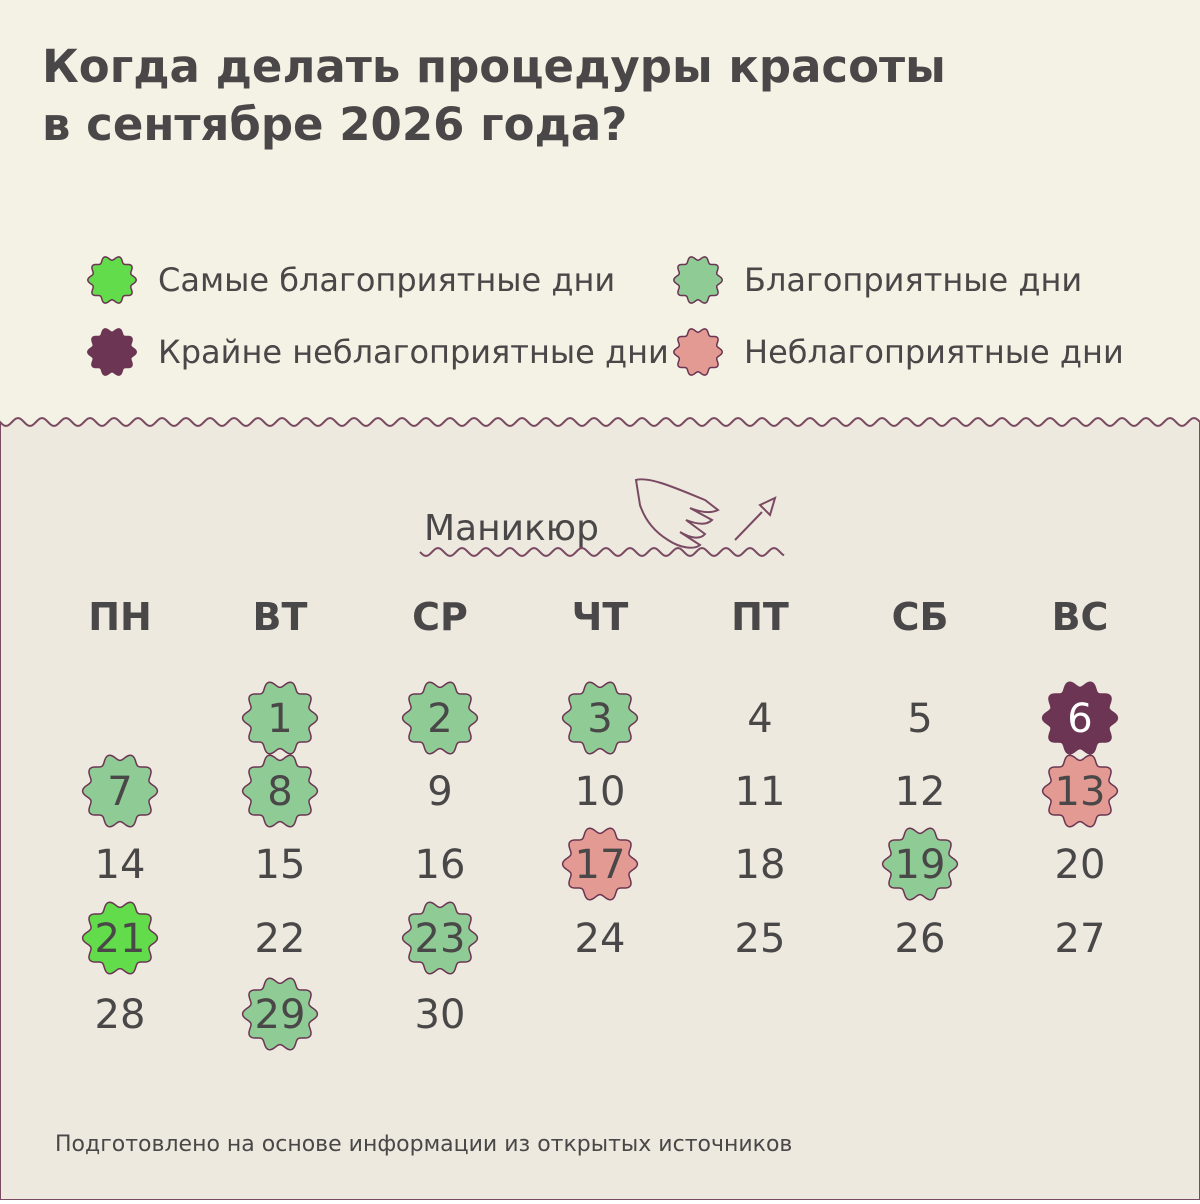 This screenshot has height=1204, width=1200. I want to click on day-number: 8, so click(279, 792).